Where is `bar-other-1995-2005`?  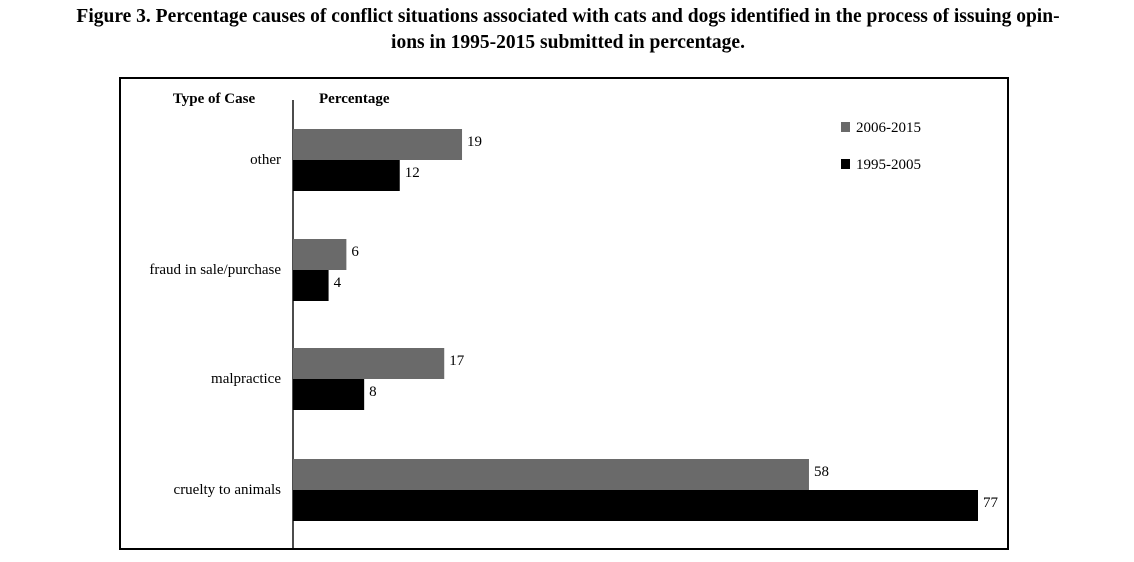
bar-other-1995-2005 is located at coordinates (346, 175).